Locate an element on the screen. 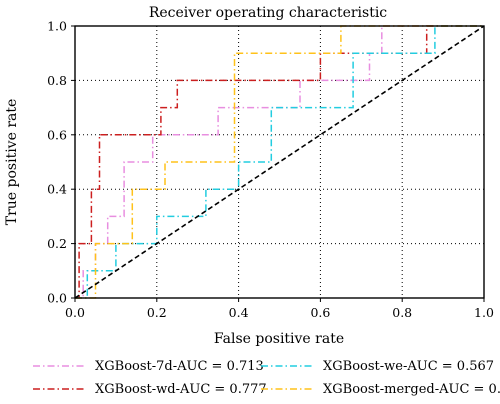 This screenshot has height=404, width=500. legend-label: XGBoost-merged-AUC = 0.715 is located at coordinates (411, 389).